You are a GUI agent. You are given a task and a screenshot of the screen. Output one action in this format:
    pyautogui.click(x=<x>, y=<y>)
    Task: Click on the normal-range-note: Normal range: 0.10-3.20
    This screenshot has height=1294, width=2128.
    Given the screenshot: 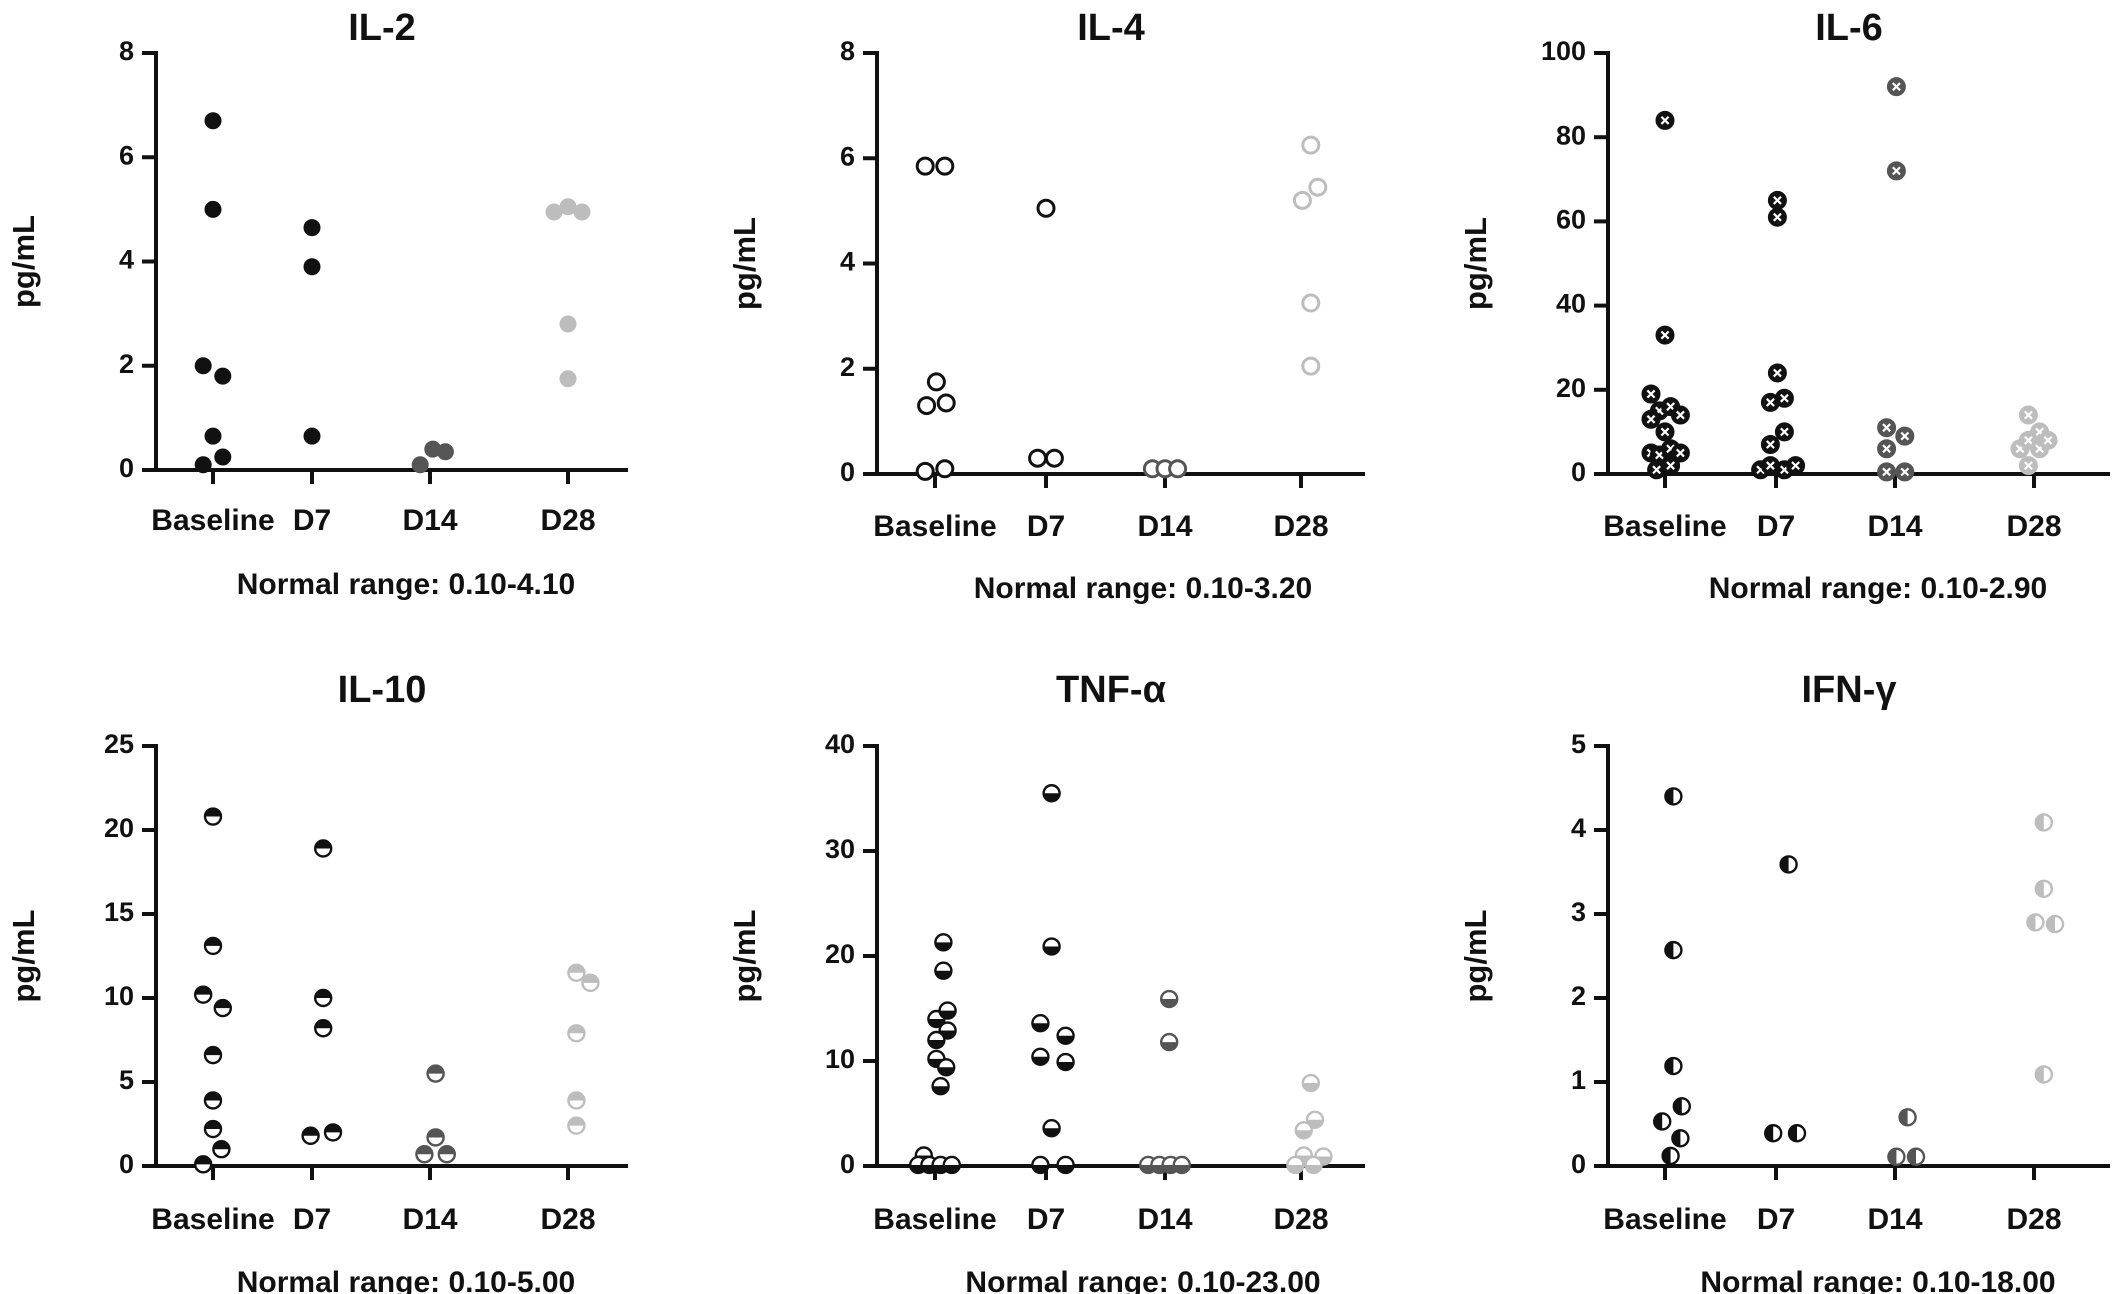 What is the action you would take?
    pyautogui.click(x=1143, y=588)
    